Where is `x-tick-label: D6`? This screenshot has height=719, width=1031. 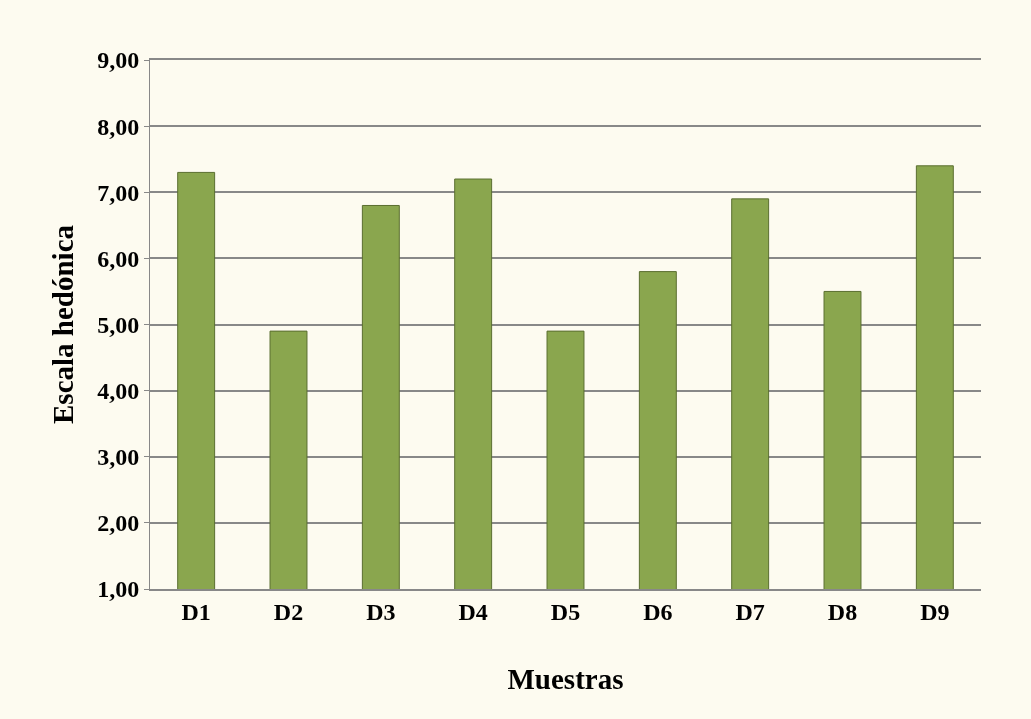 x-tick-label: D6 is located at coordinates (658, 611).